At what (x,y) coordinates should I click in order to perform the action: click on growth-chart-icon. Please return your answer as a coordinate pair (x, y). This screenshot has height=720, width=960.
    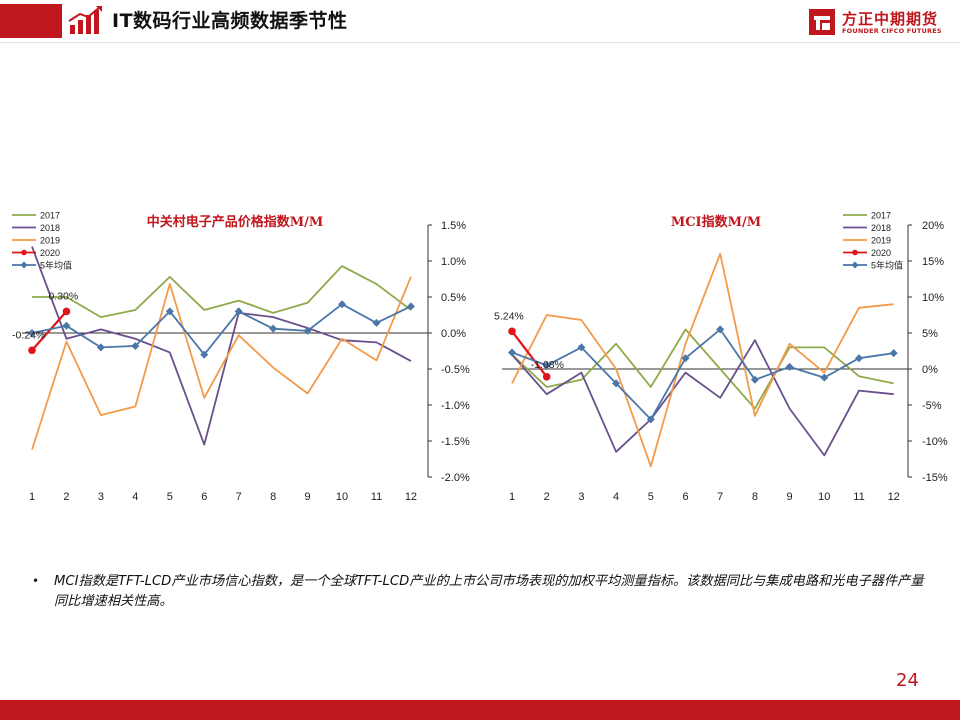
    Looking at the image, I should click on (85, 20).